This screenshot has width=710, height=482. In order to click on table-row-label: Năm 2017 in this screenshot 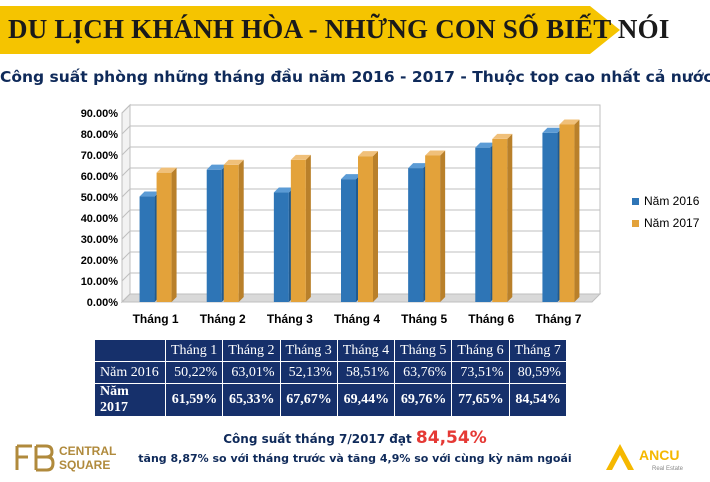, I will do `click(130, 400)`.